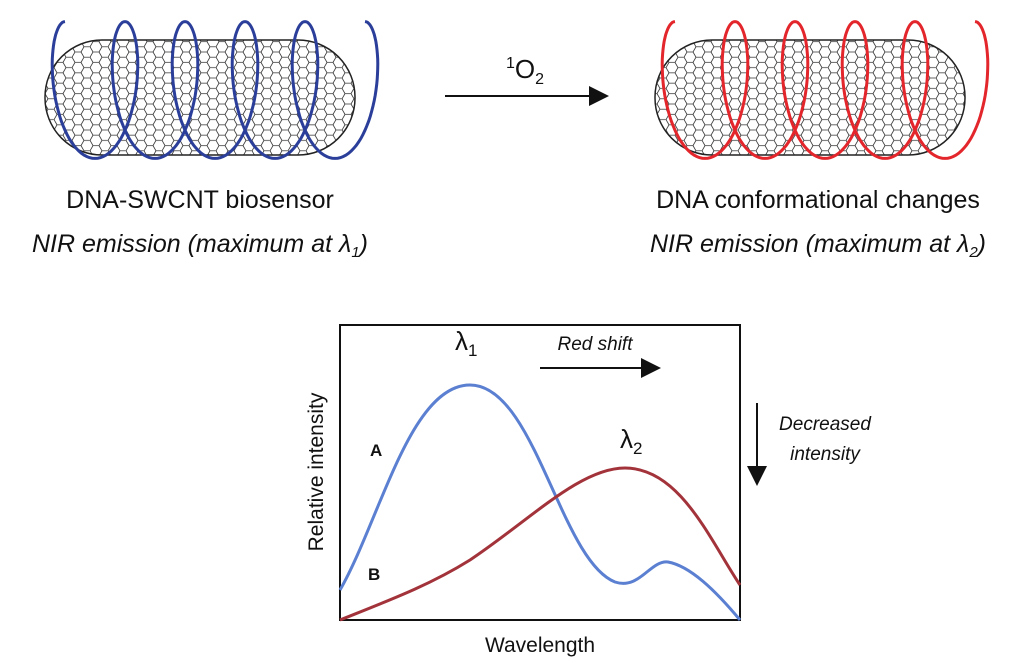 The height and width of the screenshot is (663, 1029). What do you see at coordinates (540, 645) in the screenshot?
I see `x-label: Wavelength` at bounding box center [540, 645].